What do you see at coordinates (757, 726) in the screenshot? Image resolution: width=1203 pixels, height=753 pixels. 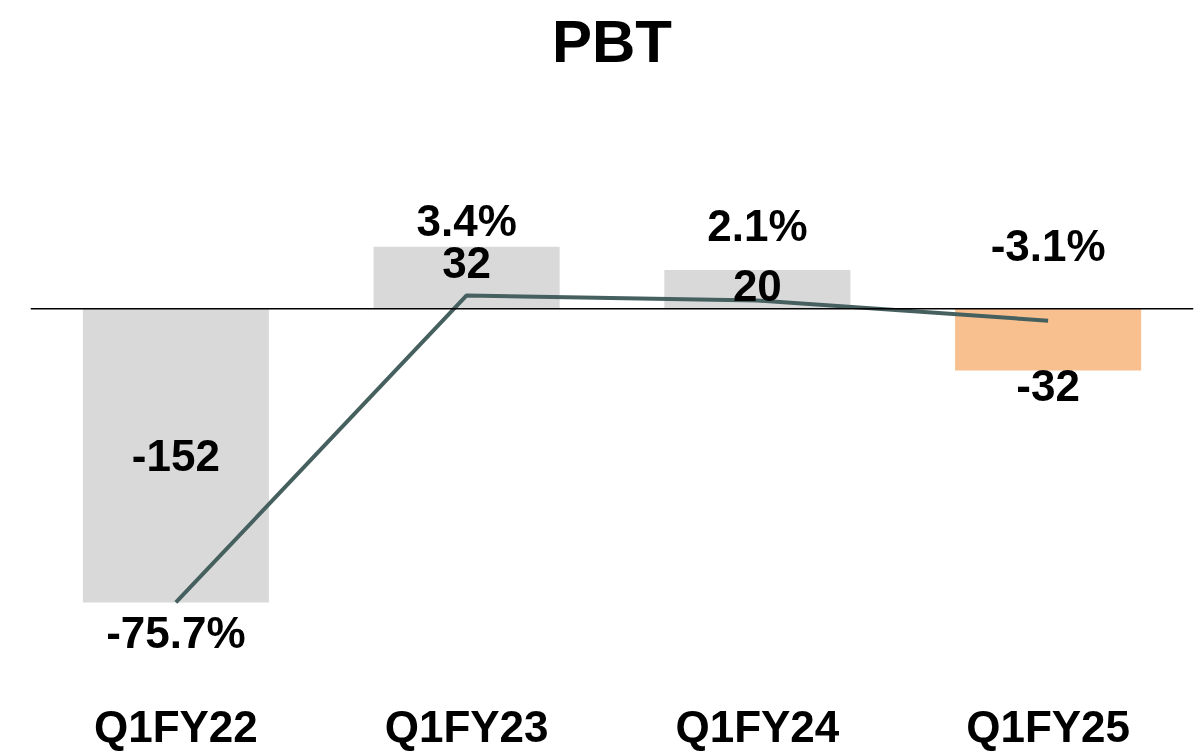 I see `x-tick-label: Q1FY24` at bounding box center [757, 726].